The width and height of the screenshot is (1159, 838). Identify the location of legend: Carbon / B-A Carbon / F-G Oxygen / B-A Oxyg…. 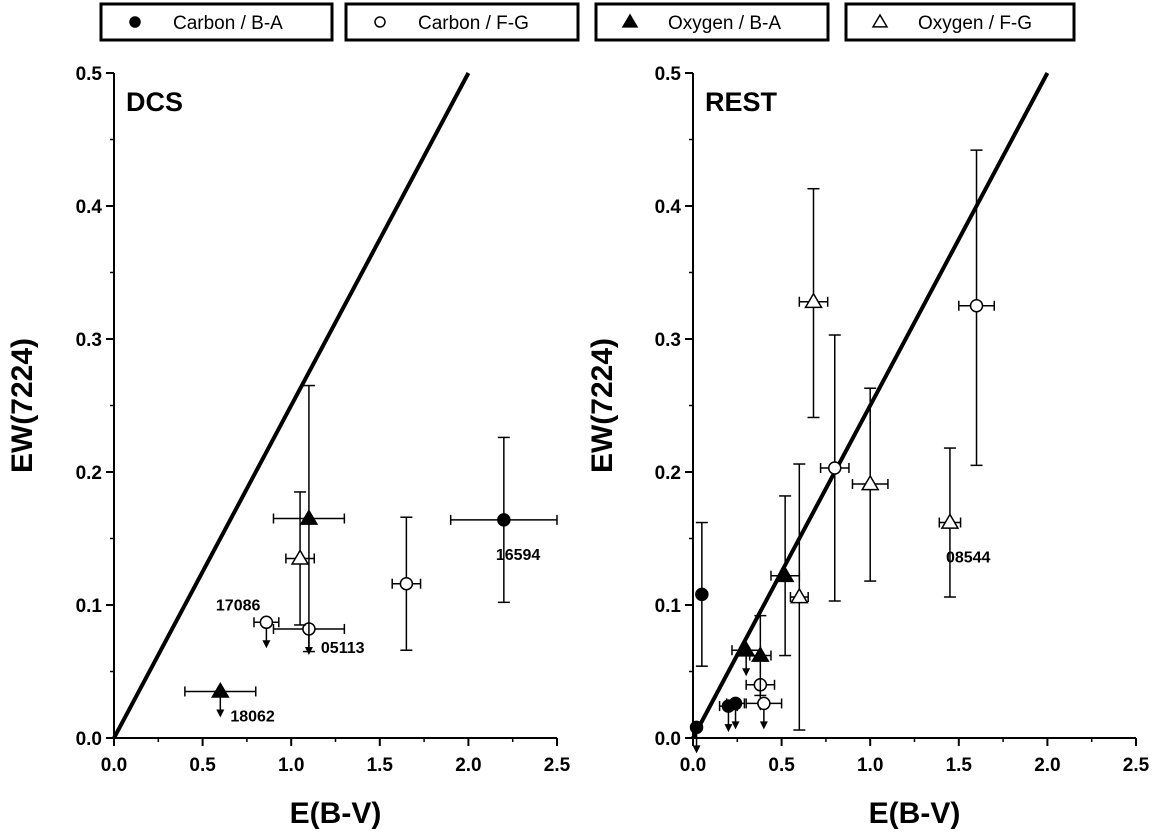
(587, 22).